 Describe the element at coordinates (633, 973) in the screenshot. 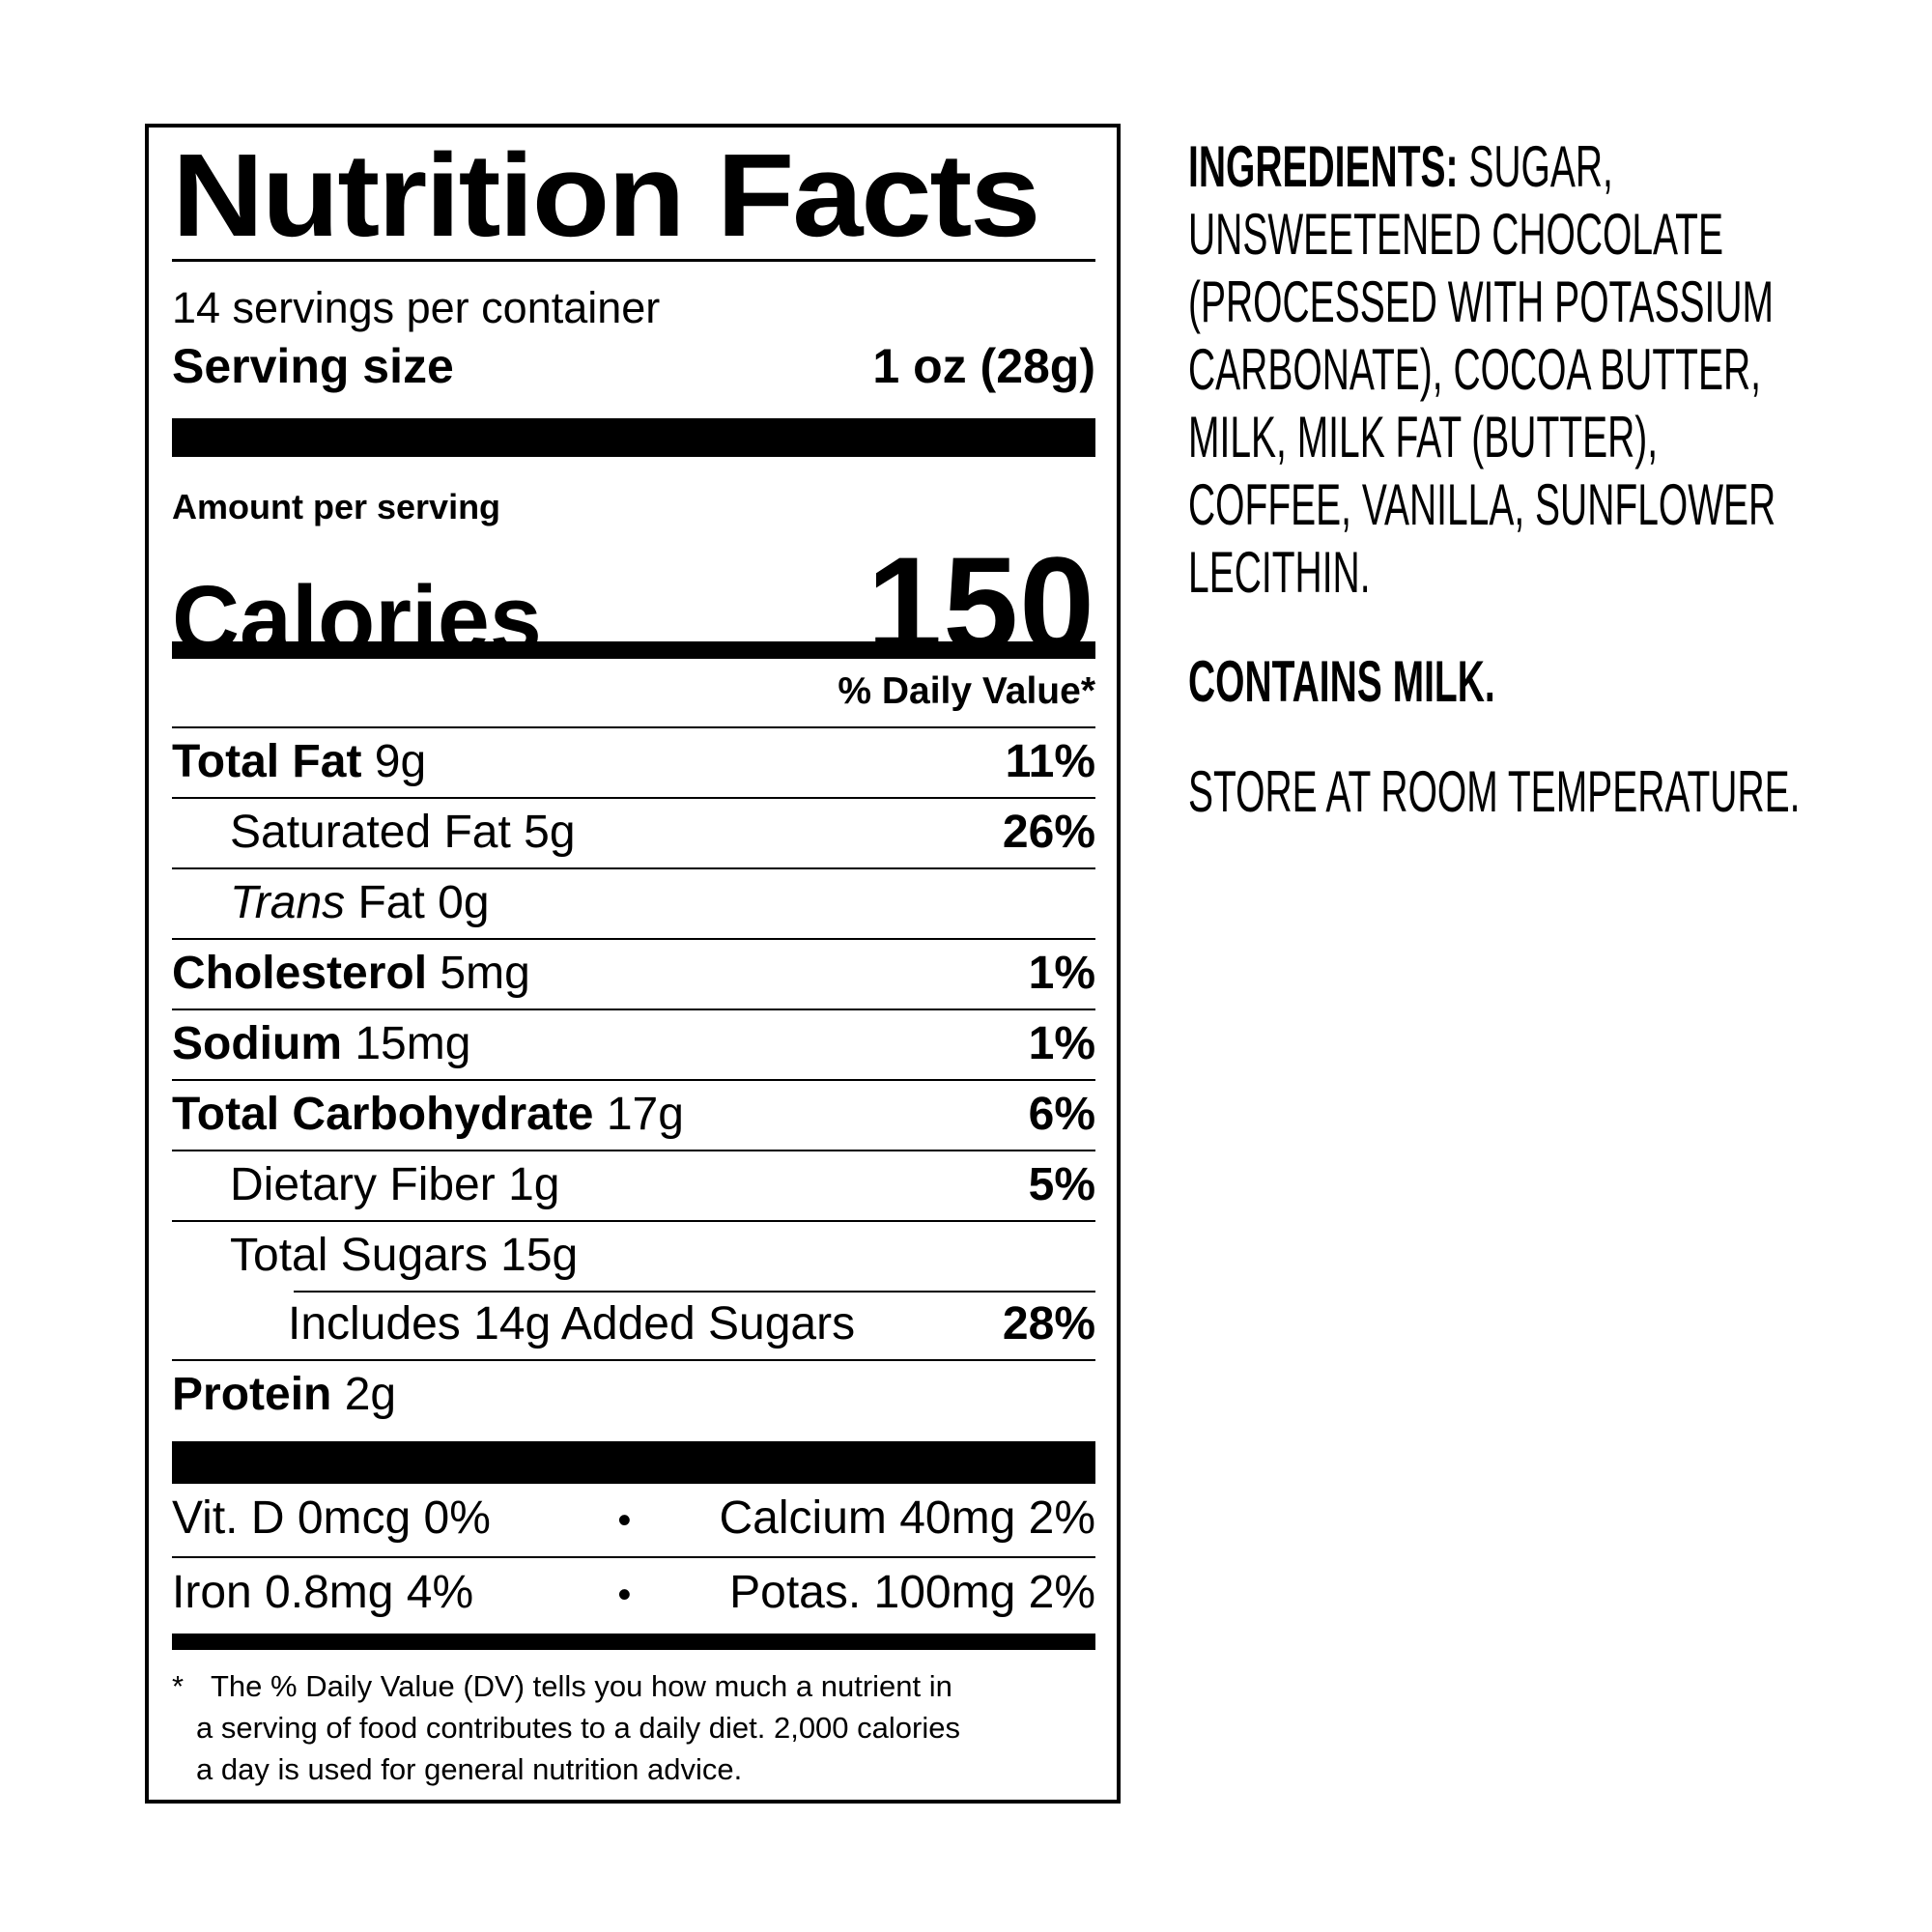

I see `nutrient-row-cholesterol: Cholesterol 5mg 1%` at that location.